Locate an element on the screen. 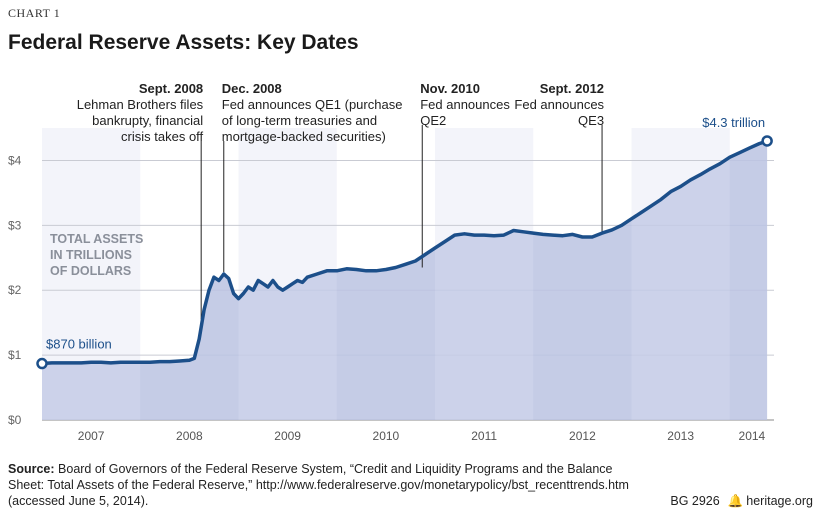  y-axis-ticks: $0 $1 $2 $3 $4 is located at coordinates (15, 290).